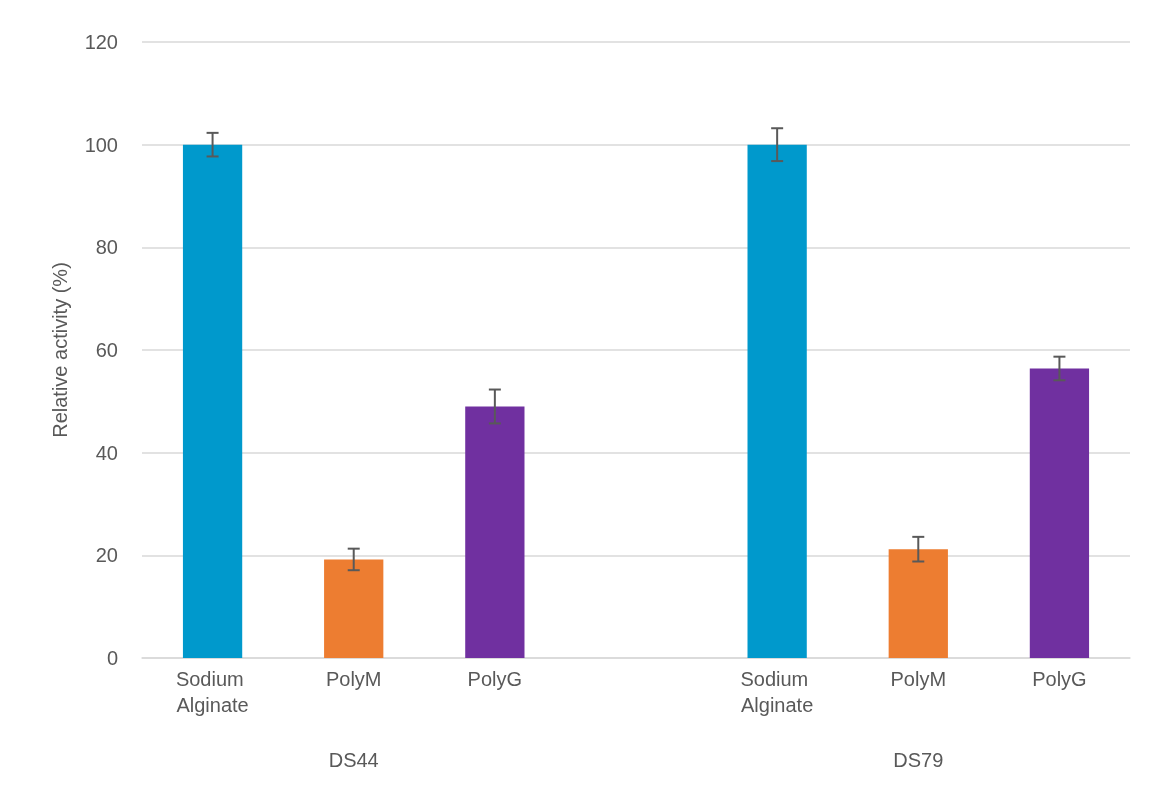 The height and width of the screenshot is (787, 1154). What do you see at coordinates (353, 760) in the screenshot?
I see `text: DS44` at bounding box center [353, 760].